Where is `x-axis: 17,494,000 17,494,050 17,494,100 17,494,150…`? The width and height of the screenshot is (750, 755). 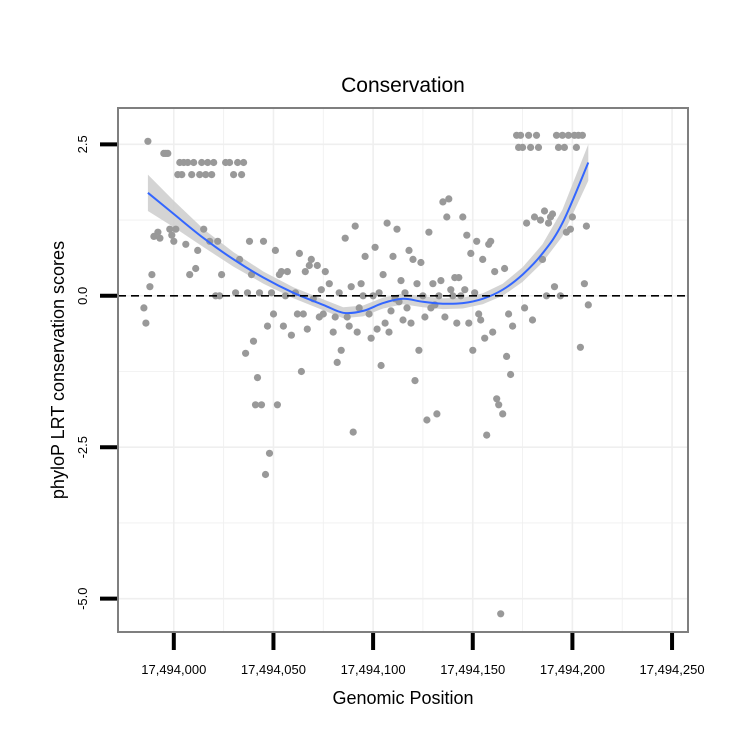 x-axis: 17,494,000 17,494,050 17,494,100 17,494,150… is located at coordinates (423, 655).